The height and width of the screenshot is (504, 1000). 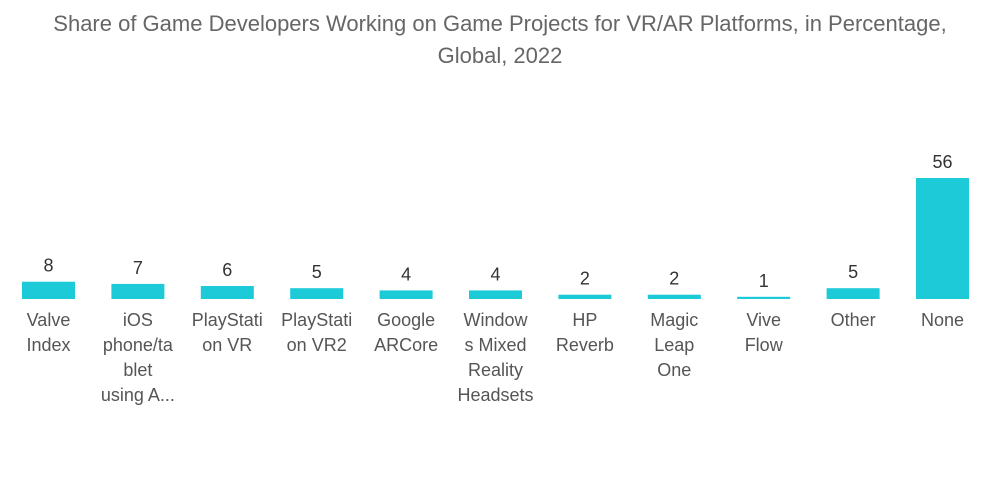 I want to click on category-label-9: Other, so click(x=853, y=320).